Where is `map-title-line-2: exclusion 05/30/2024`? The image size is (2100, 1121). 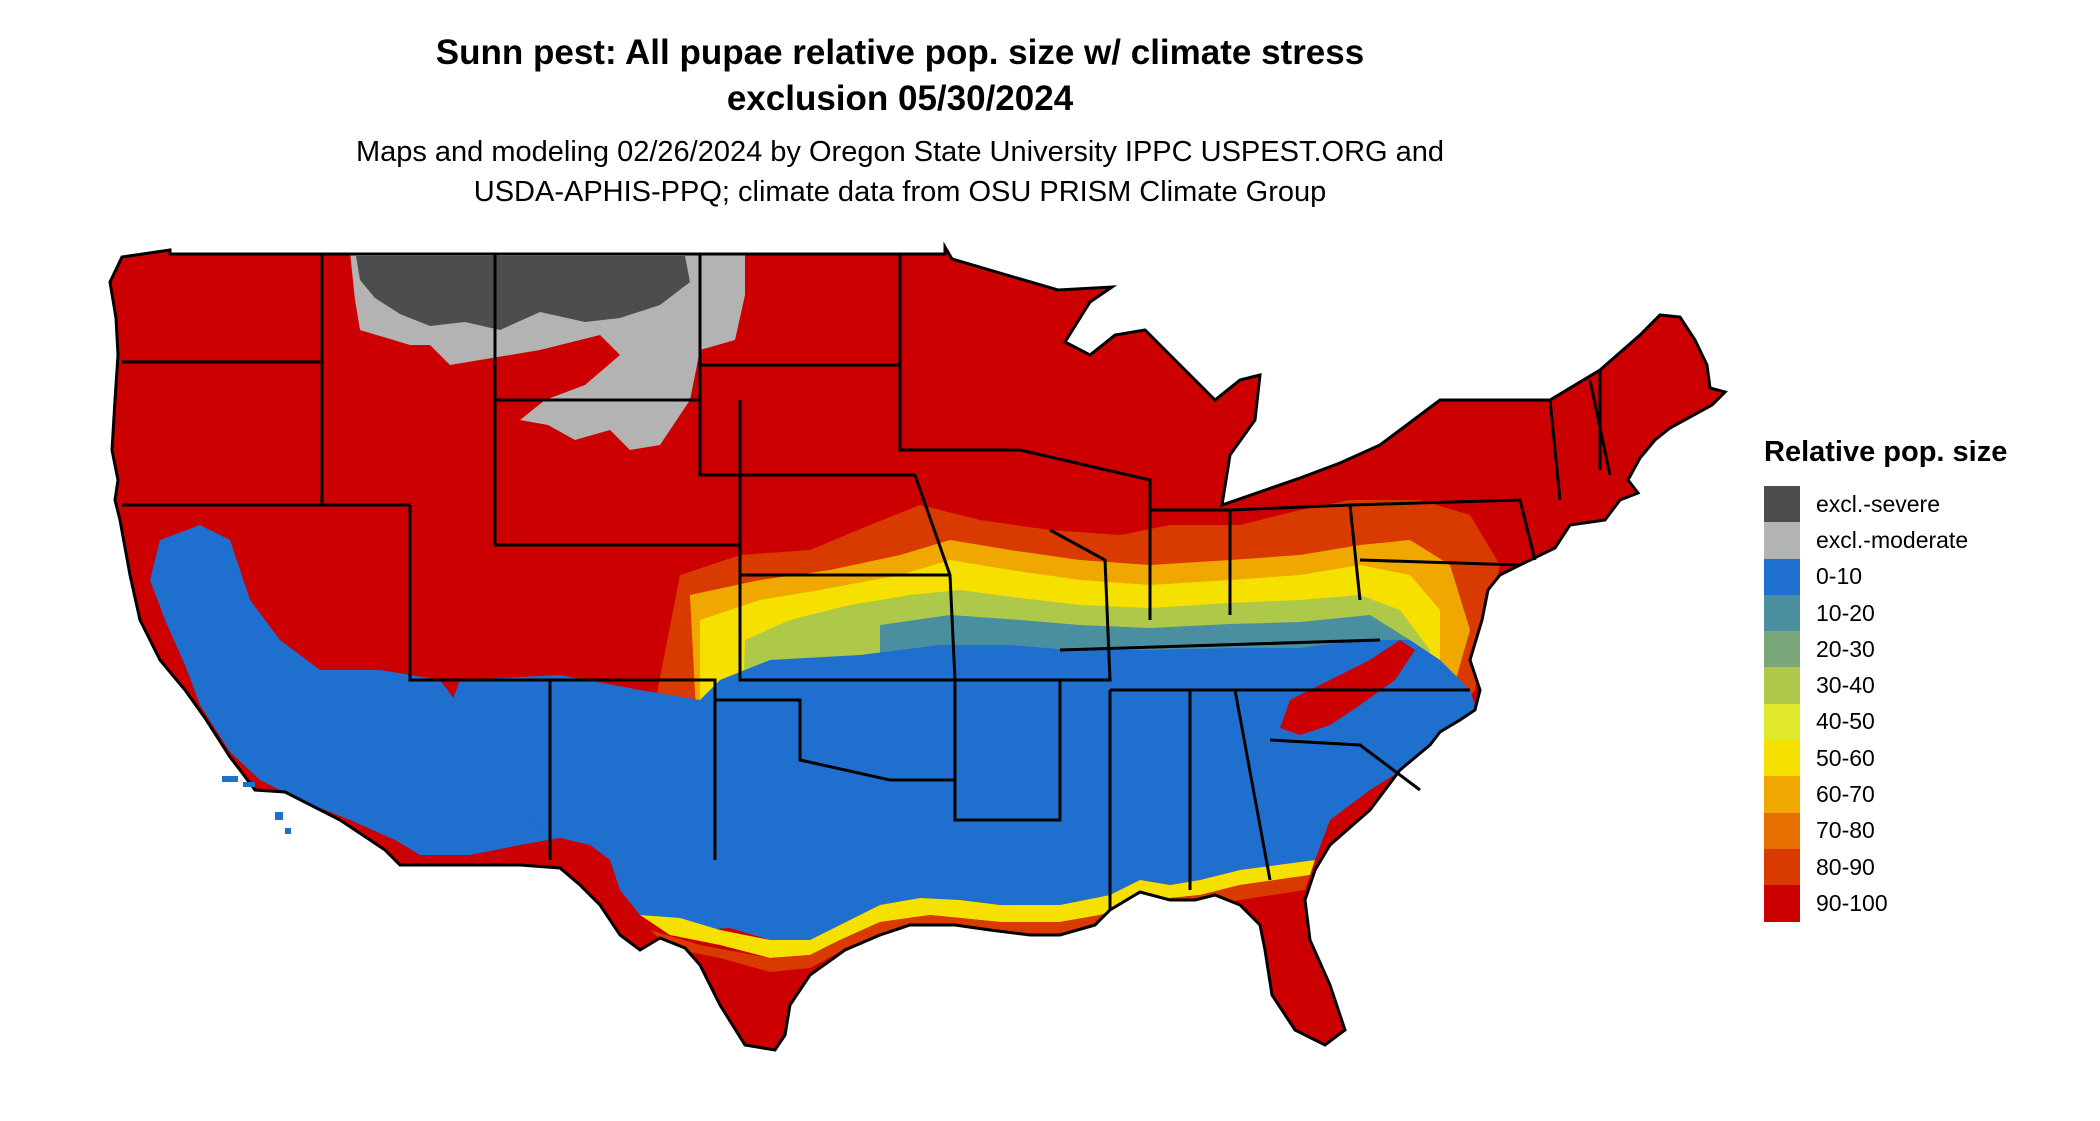
map-title-line-2: exclusion 05/30/2024 is located at coordinates (900, 98).